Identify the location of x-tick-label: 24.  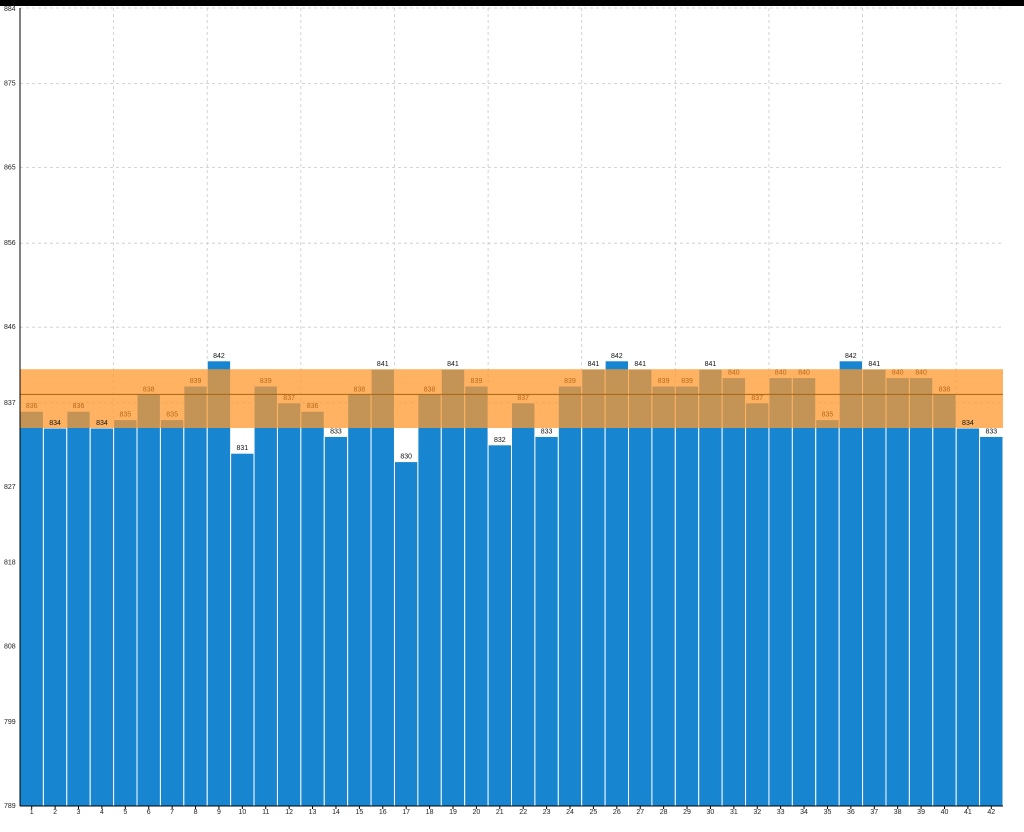
(570, 812).